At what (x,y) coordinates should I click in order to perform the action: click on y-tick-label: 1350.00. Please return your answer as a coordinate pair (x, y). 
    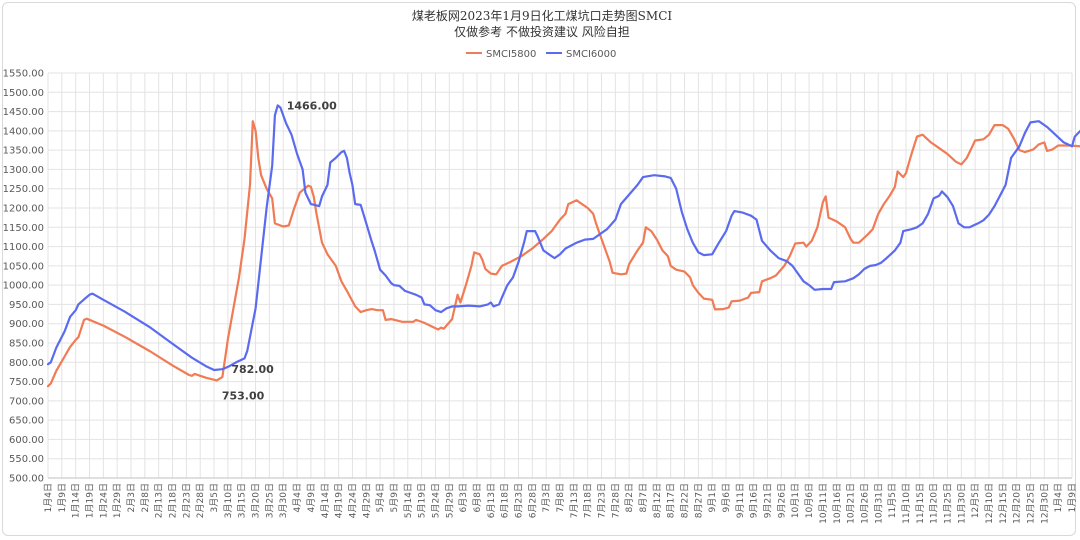
    Looking at the image, I should click on (23, 151).